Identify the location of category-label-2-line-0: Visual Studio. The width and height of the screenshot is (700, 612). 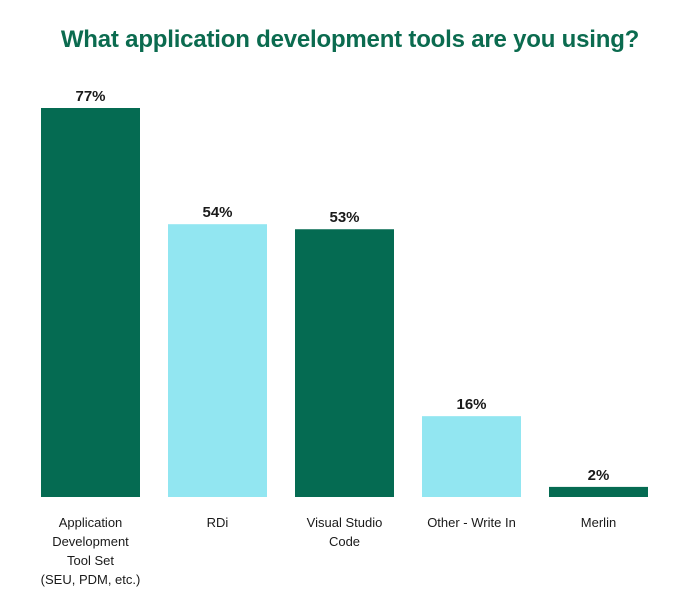
(345, 522).